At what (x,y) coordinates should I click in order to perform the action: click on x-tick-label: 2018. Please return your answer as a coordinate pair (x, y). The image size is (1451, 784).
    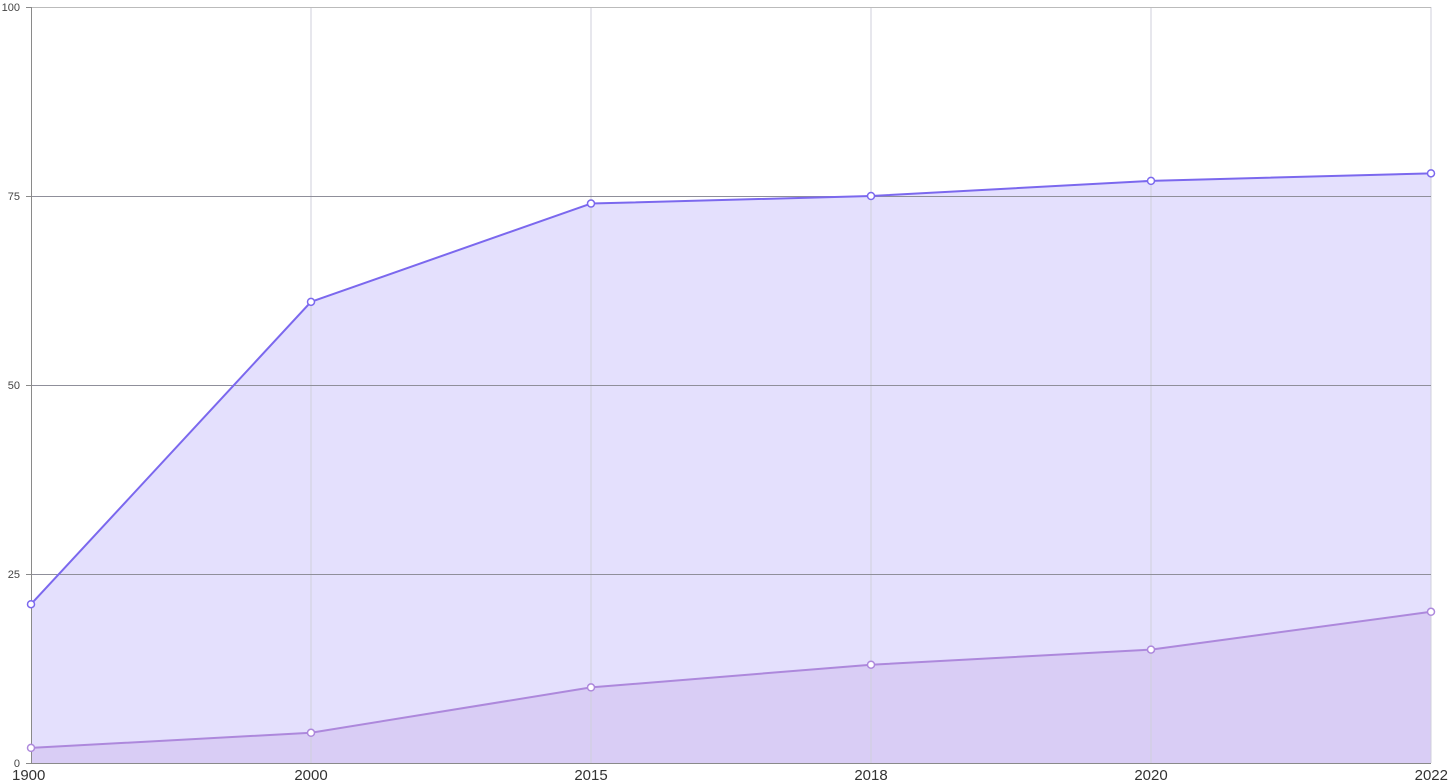
    Looking at the image, I should click on (870, 775).